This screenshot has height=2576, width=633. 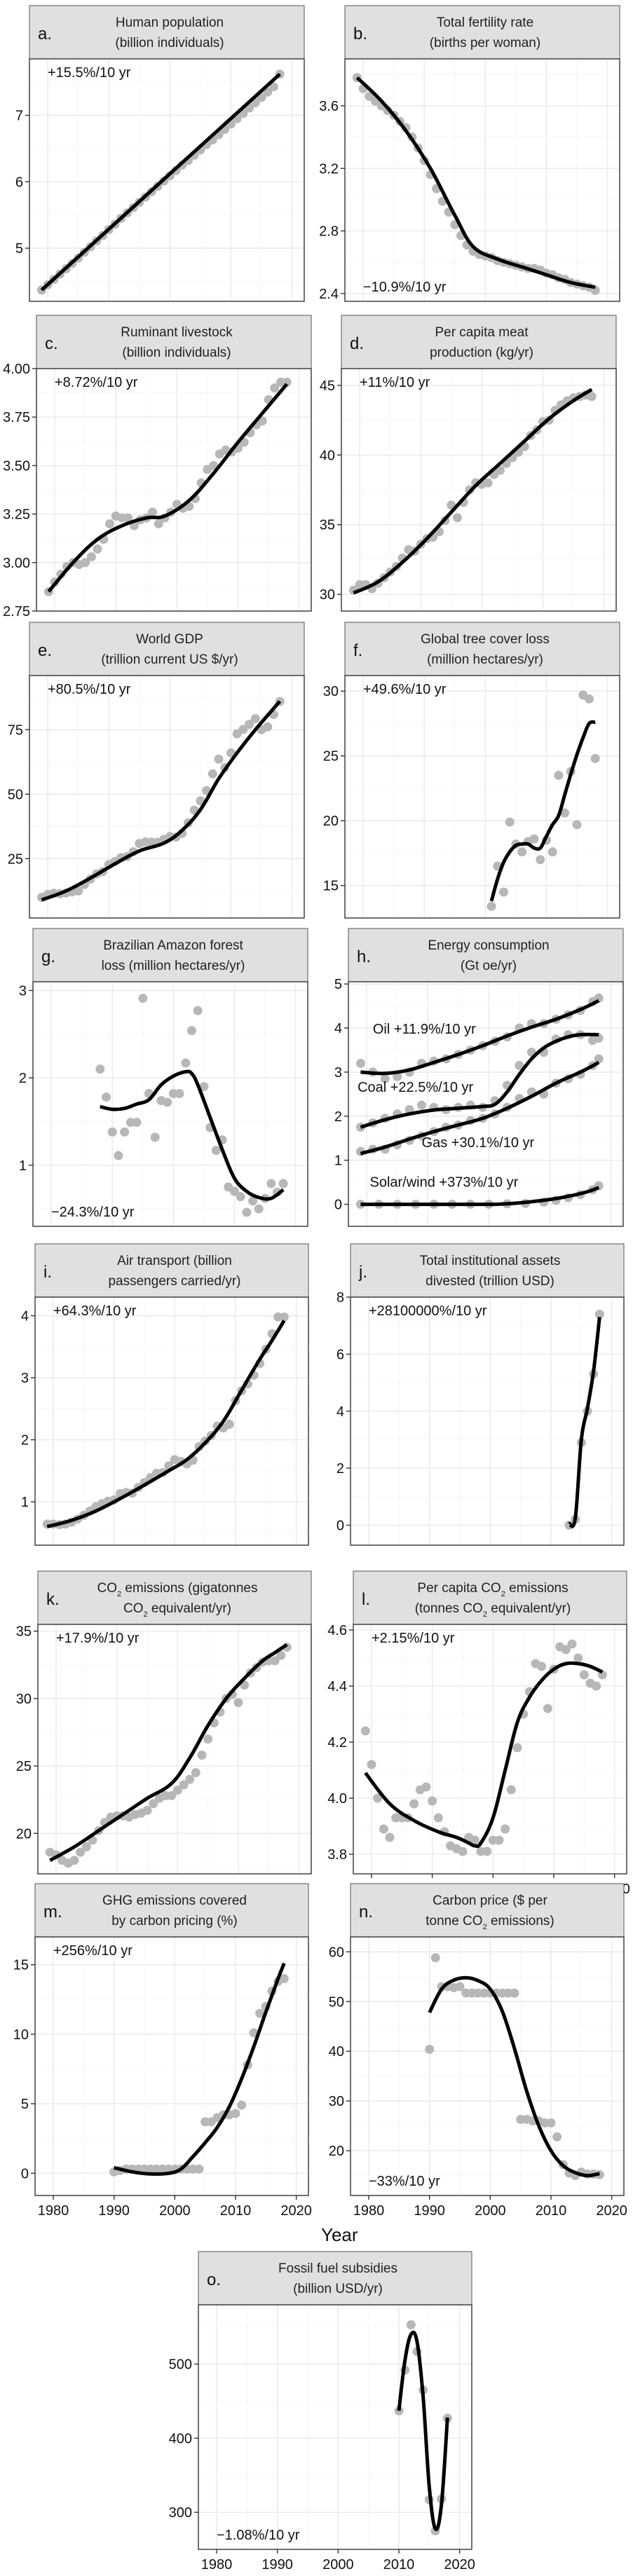 I want to click on marks-n, so click(x=514, y=2067).